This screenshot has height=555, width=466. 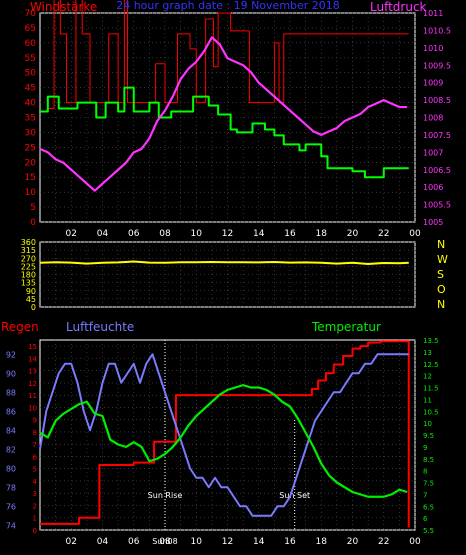 I want to click on pressure-tick-label: 1009, so click(x=433, y=83).